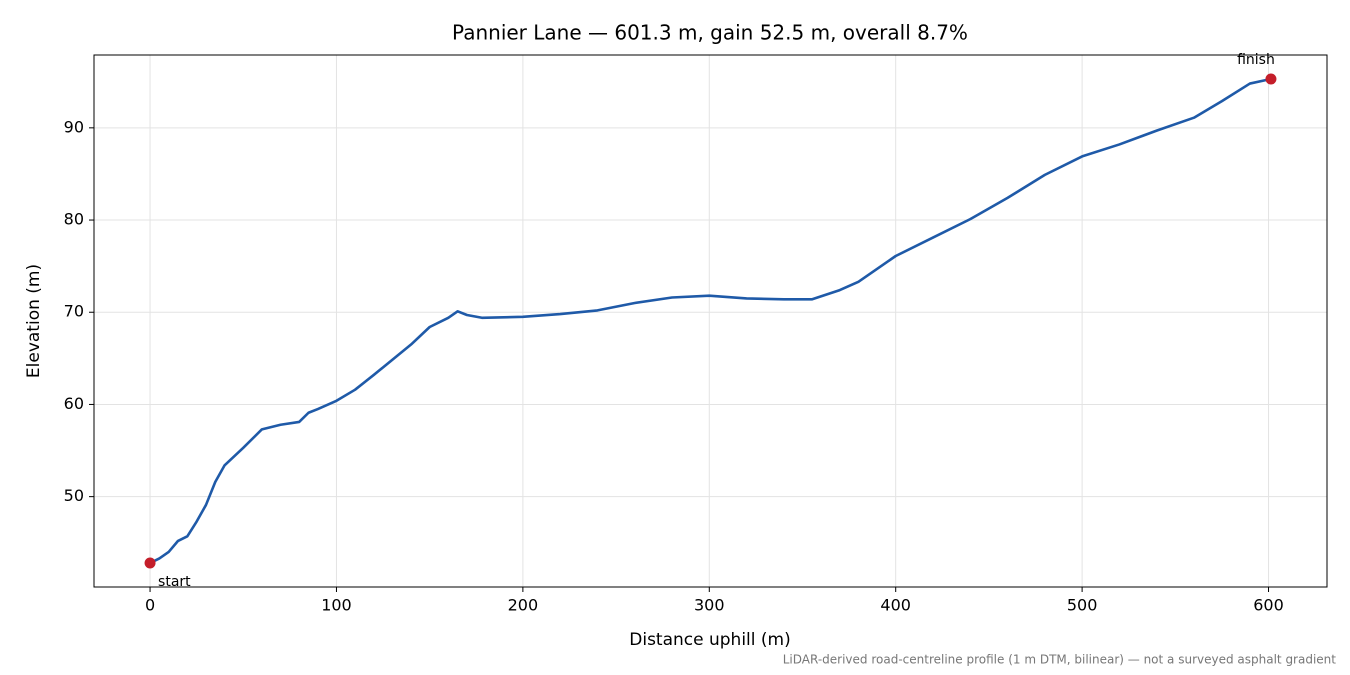 This screenshot has width=1350, height=675. I want to click on y-tick-label: 70, so click(74, 311).